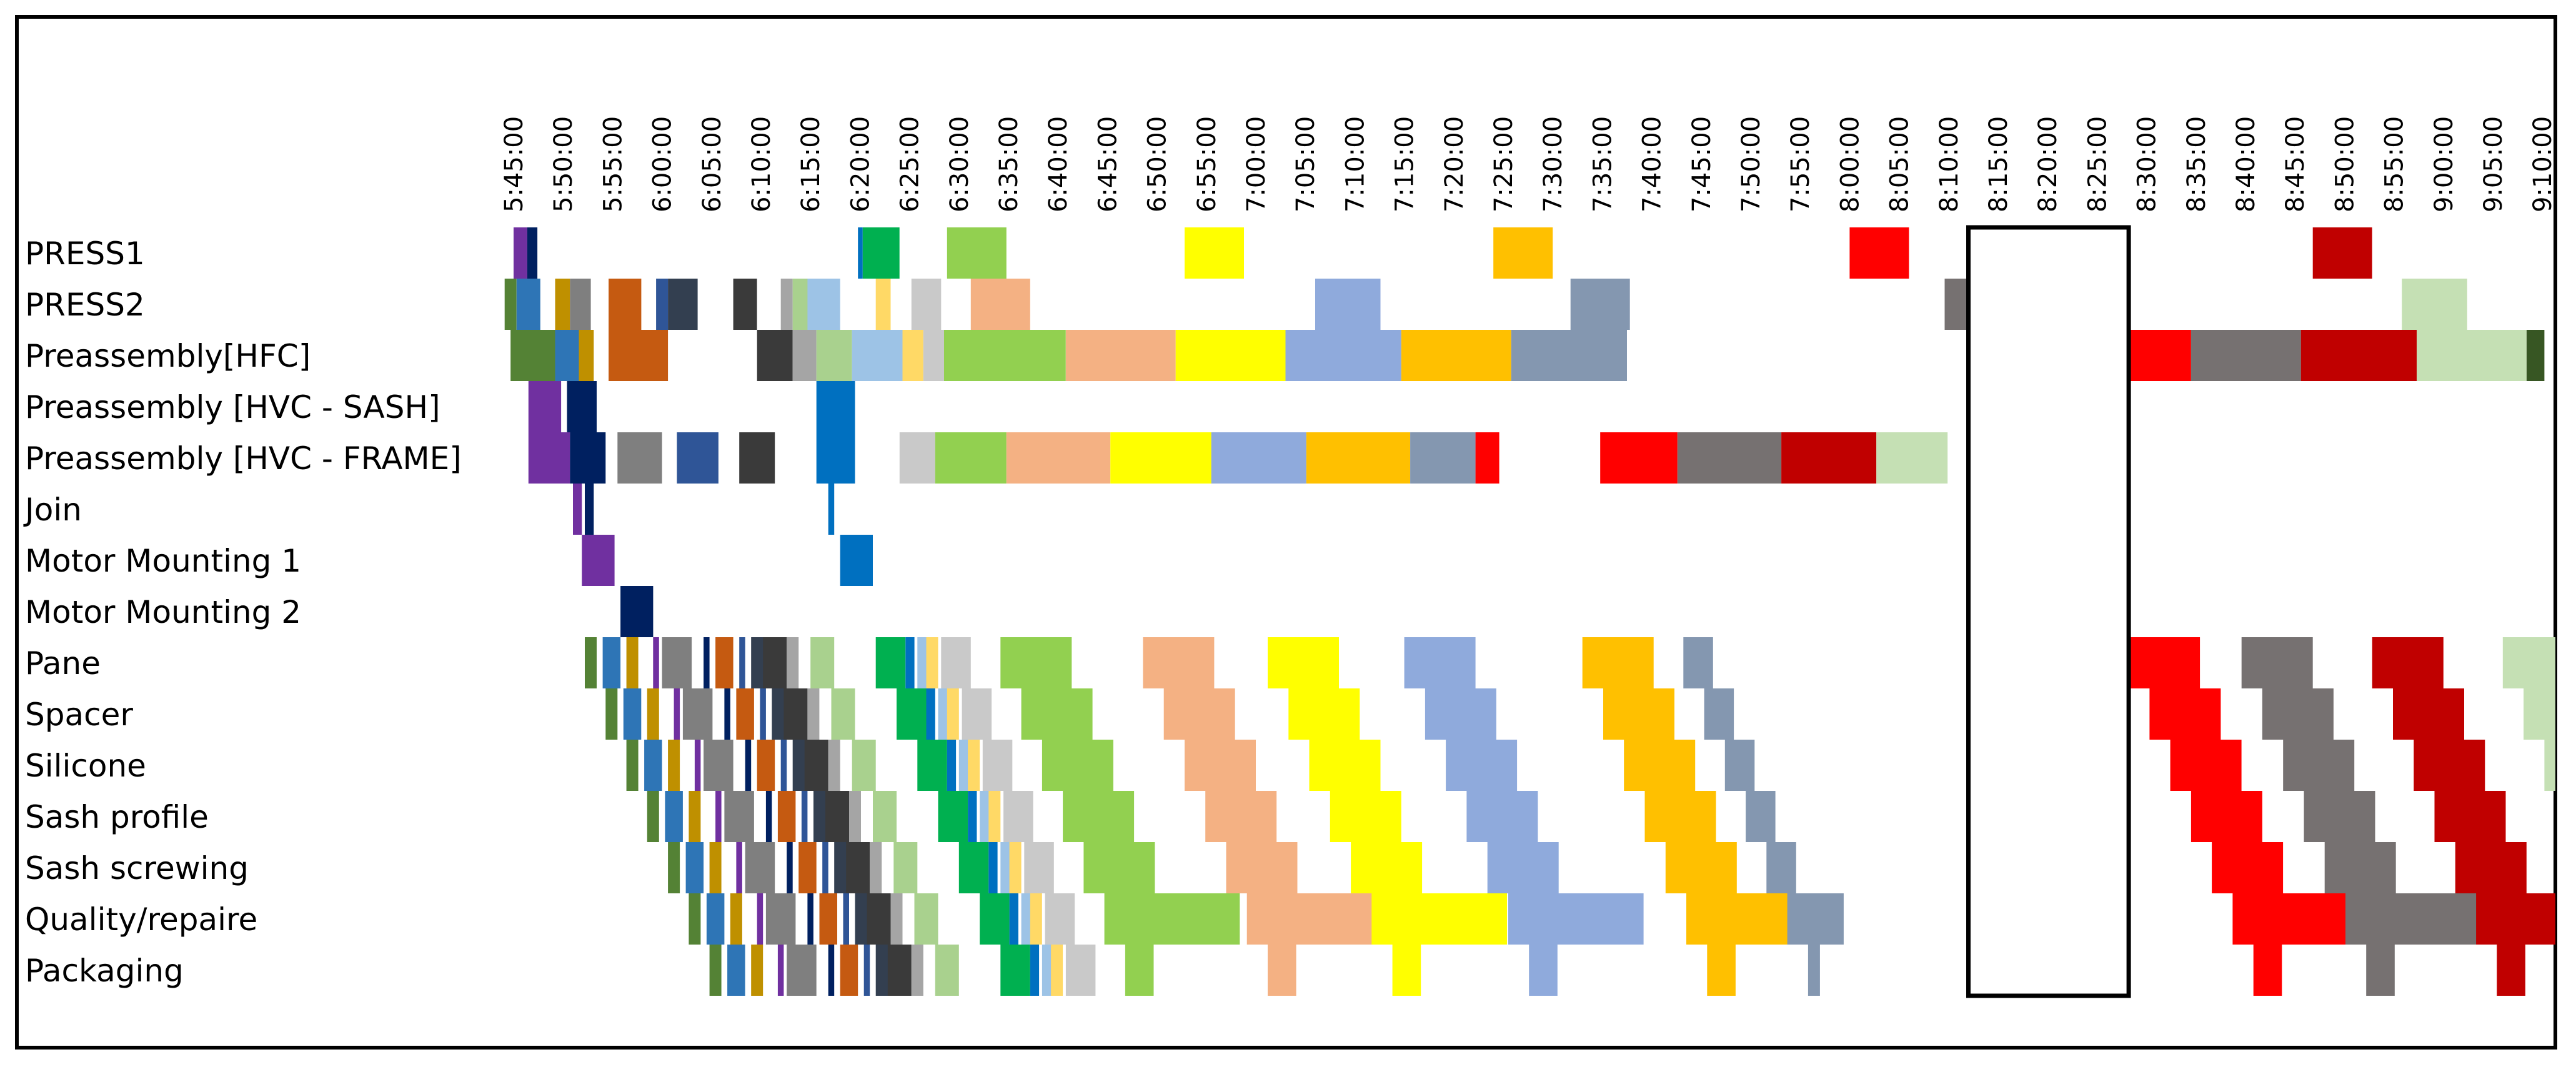  I want to click on row-label: Sash profile, so click(117, 817).